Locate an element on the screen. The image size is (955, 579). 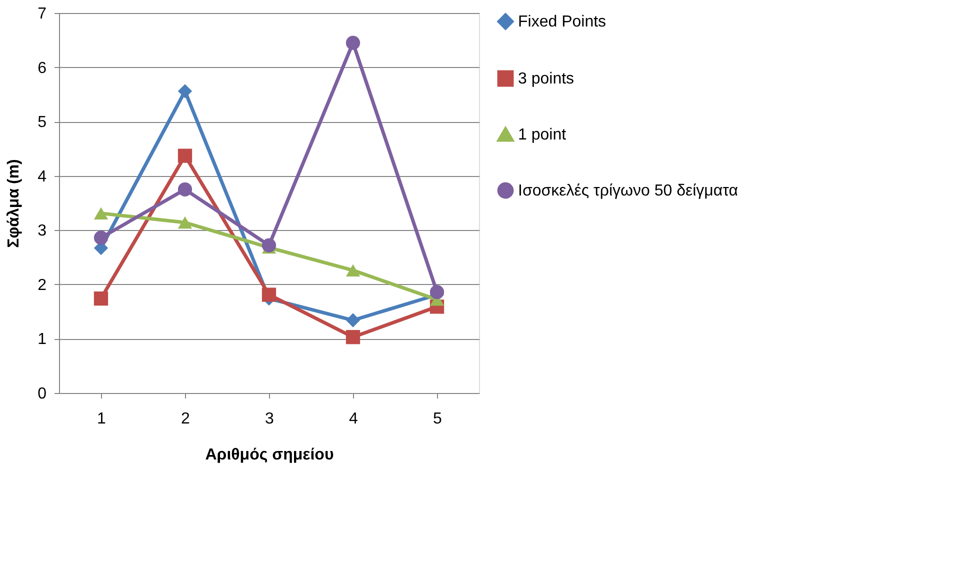
y-tick-label: 7 is located at coordinates (42, 14).